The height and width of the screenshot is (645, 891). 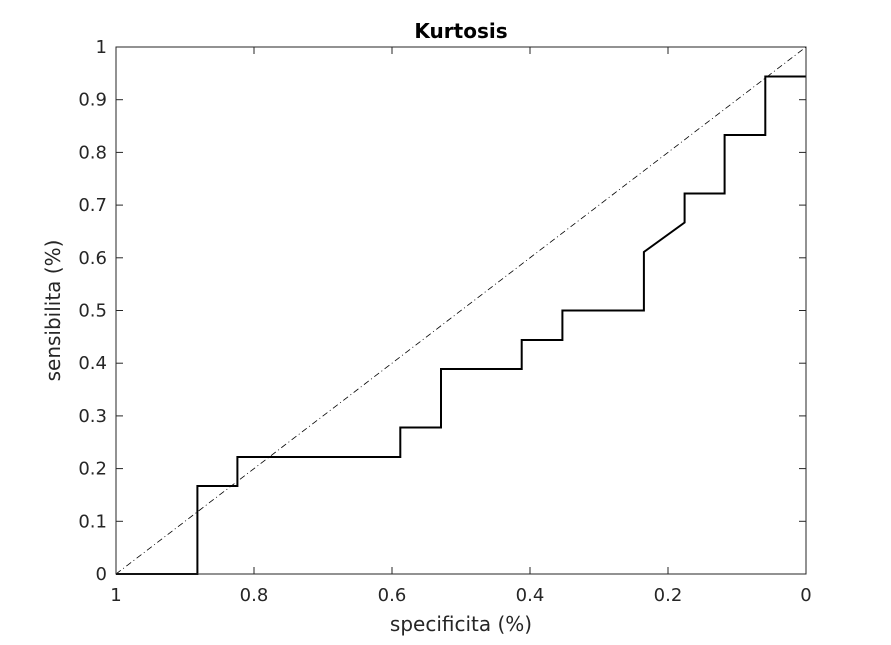 I want to click on chart-title: Kurtosis, so click(x=460, y=31).